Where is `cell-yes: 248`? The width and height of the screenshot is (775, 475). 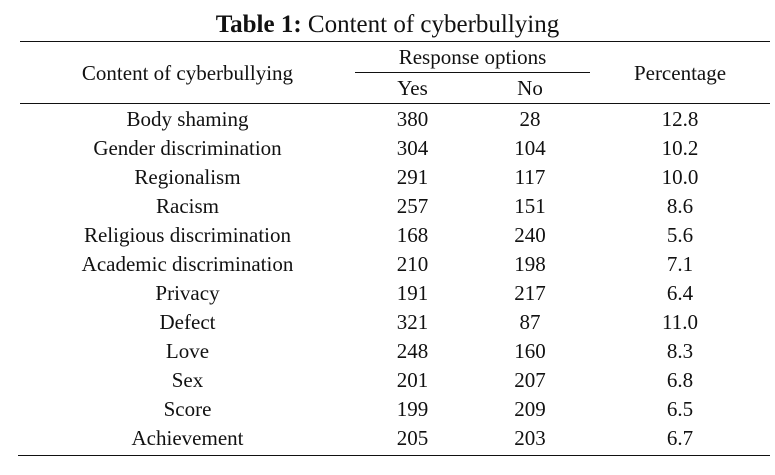
cell-yes: 248 is located at coordinates (412, 351).